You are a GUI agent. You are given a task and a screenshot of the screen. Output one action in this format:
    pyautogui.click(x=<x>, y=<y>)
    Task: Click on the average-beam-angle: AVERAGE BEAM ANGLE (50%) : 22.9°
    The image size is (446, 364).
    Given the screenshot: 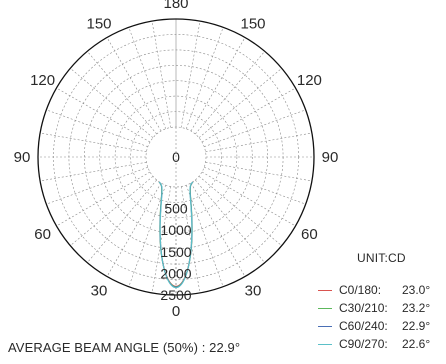 What is the action you would take?
    pyautogui.click(x=124, y=347)
    